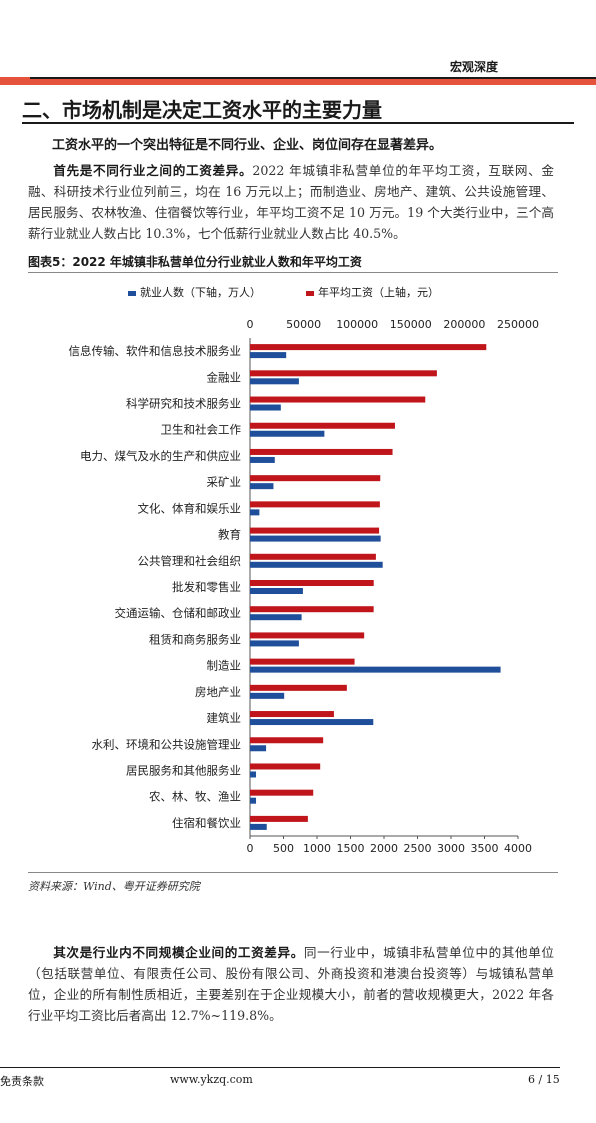 Image resolution: width=596 pixels, height=1123 pixels. What do you see at coordinates (518, 848) in the screenshot?
I see `bottom-axis-tick-label: 4000` at bounding box center [518, 848].